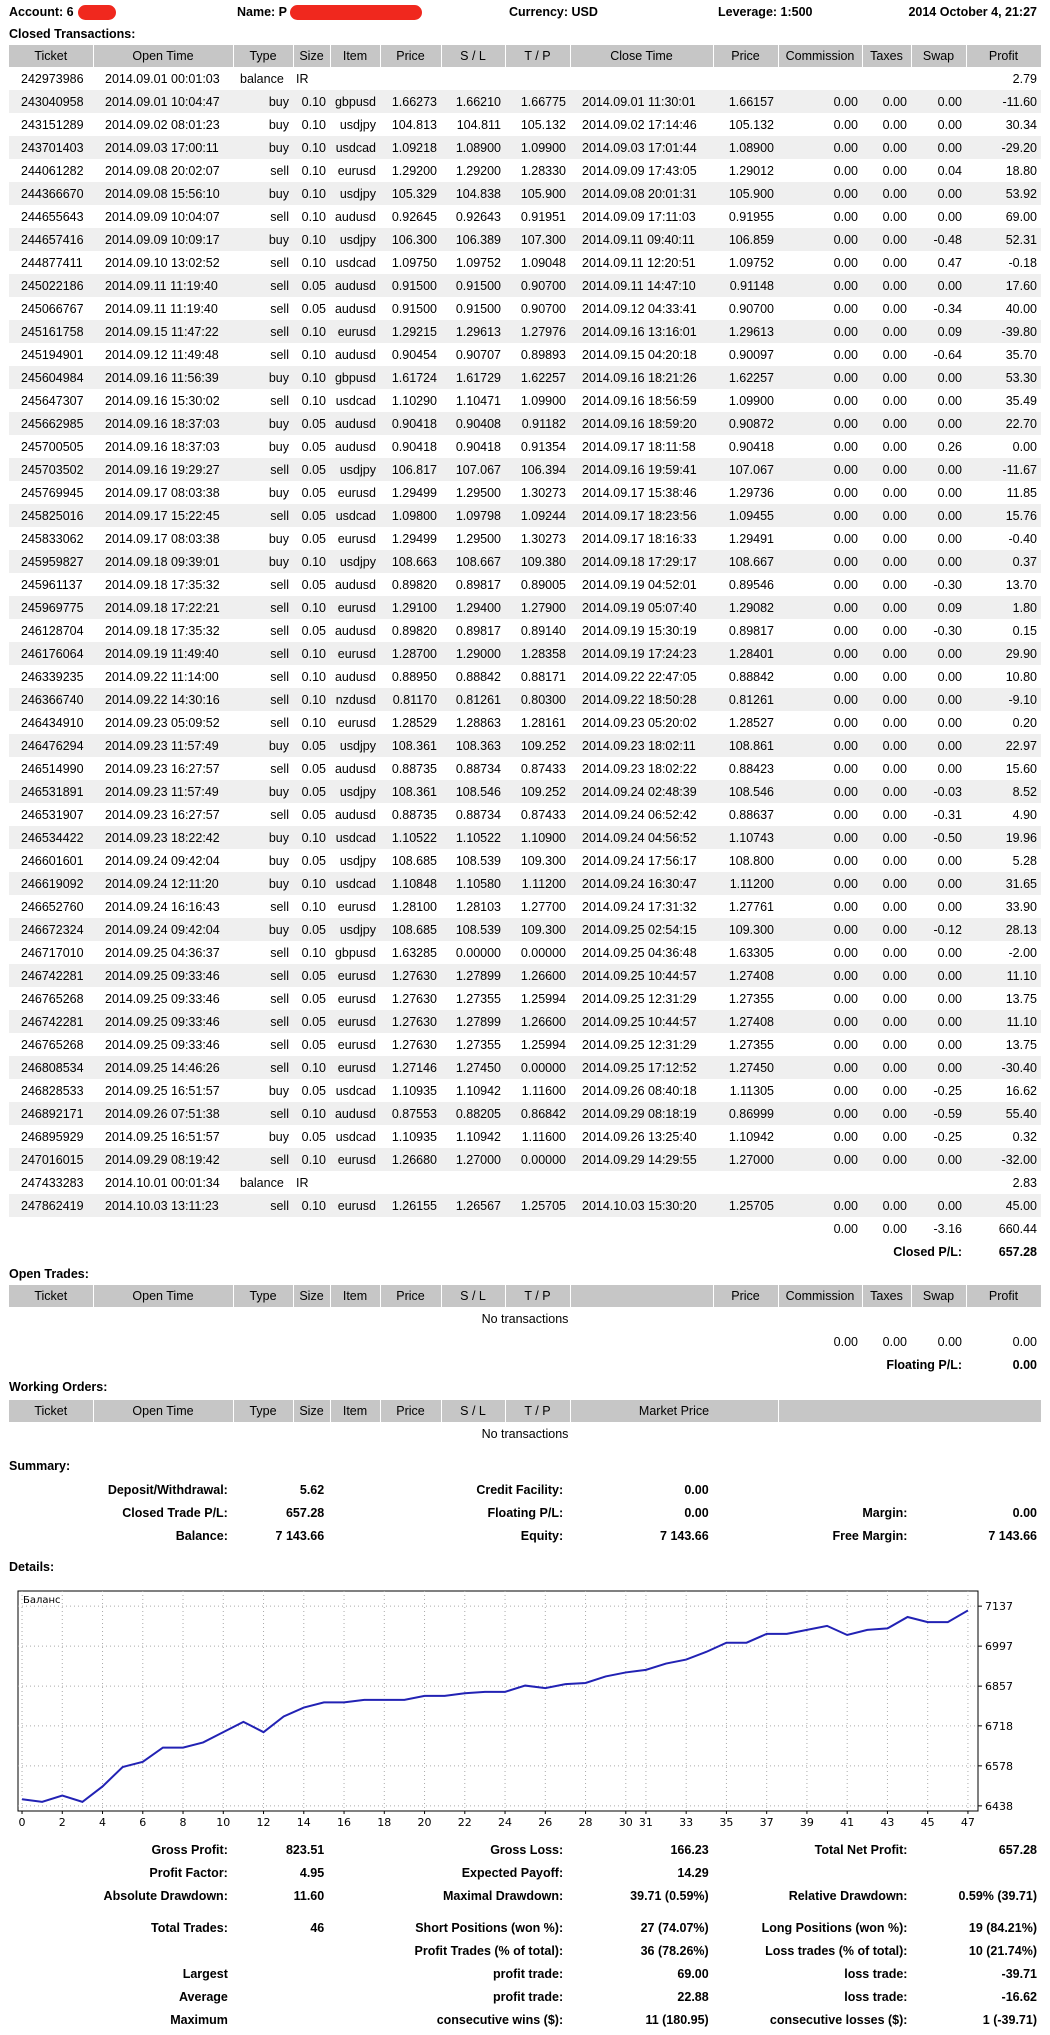  I want to click on cell: 0.92645, so click(414, 216).